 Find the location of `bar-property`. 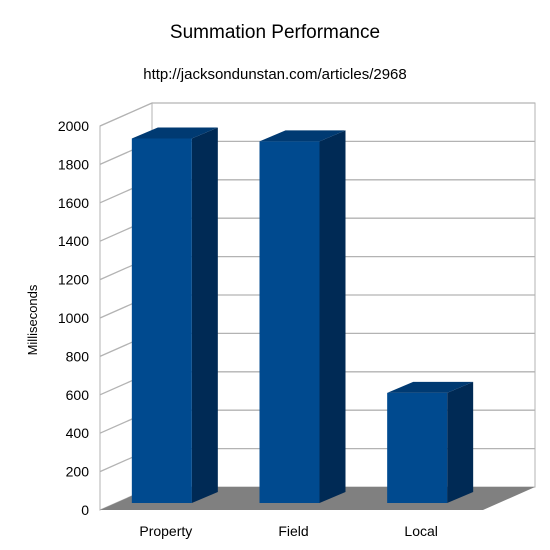

bar-property is located at coordinates (174, 315).